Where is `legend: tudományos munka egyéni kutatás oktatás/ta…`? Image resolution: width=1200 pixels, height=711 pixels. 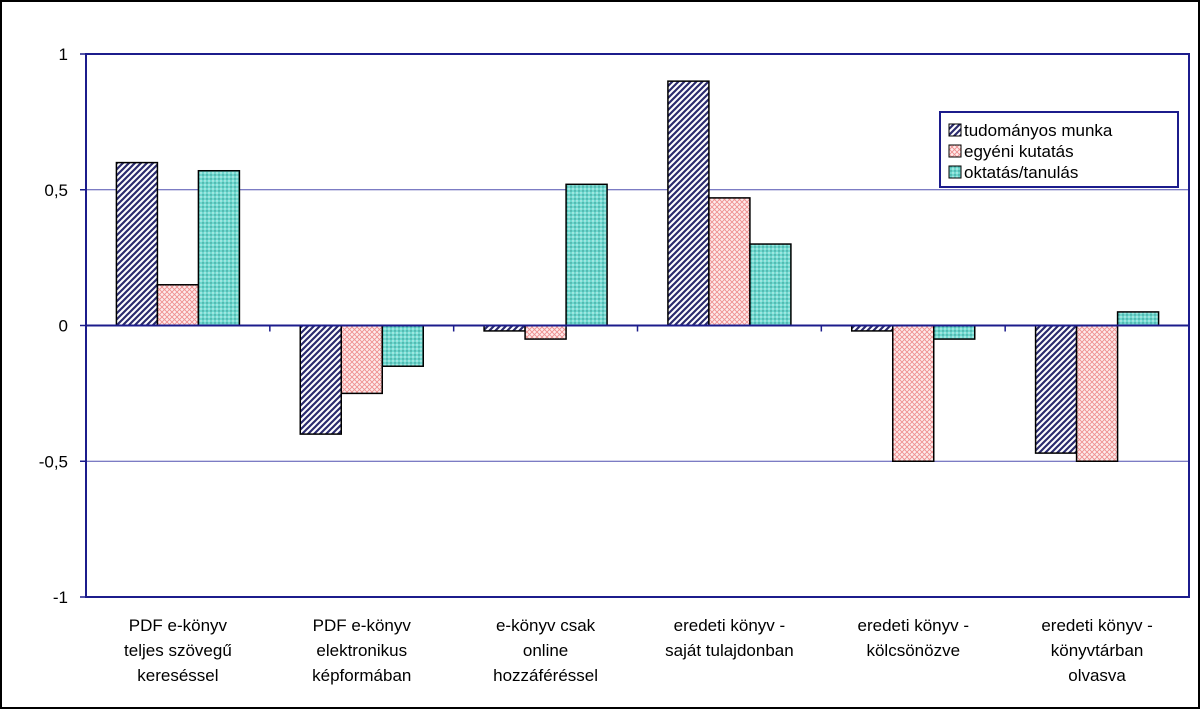 legend: tudományos munka egyéni kutatás oktatás/ta… is located at coordinates (1059, 149).